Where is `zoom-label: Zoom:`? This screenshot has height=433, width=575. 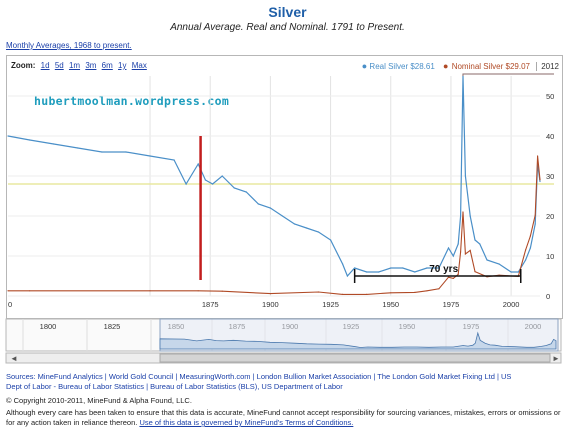 zoom-label: Zoom: is located at coordinates (23, 65).